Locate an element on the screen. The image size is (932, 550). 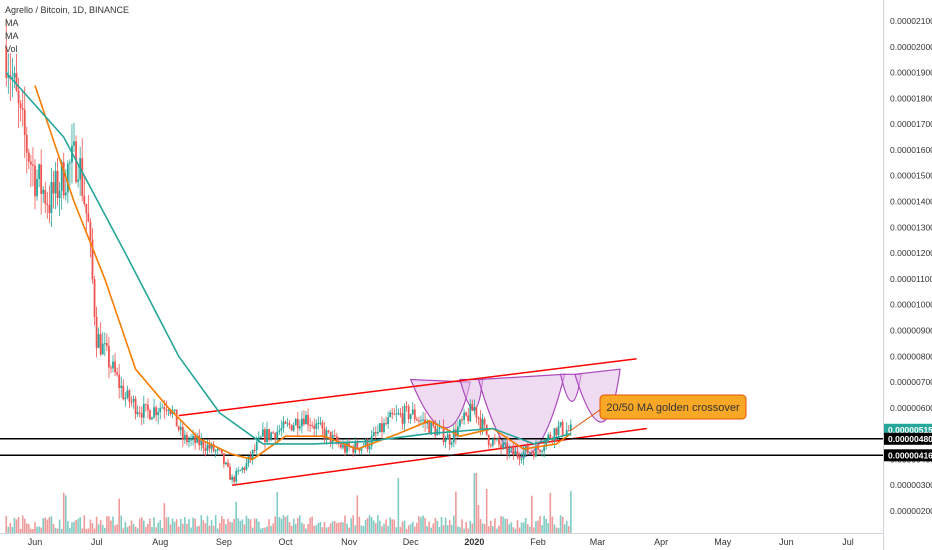
volume-bars is located at coordinates (288, 503).